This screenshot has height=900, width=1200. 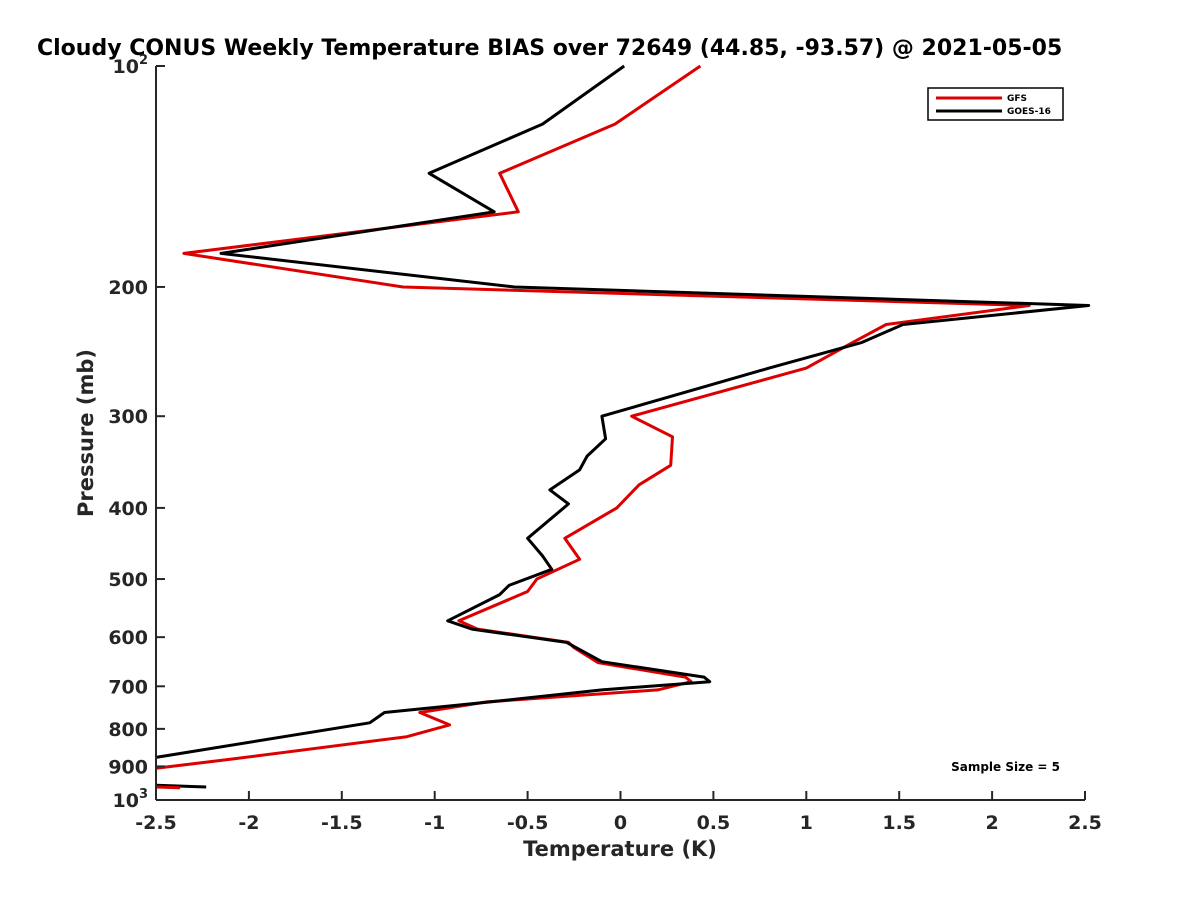 I want to click on x-tick-label: 1, so click(x=806, y=823).